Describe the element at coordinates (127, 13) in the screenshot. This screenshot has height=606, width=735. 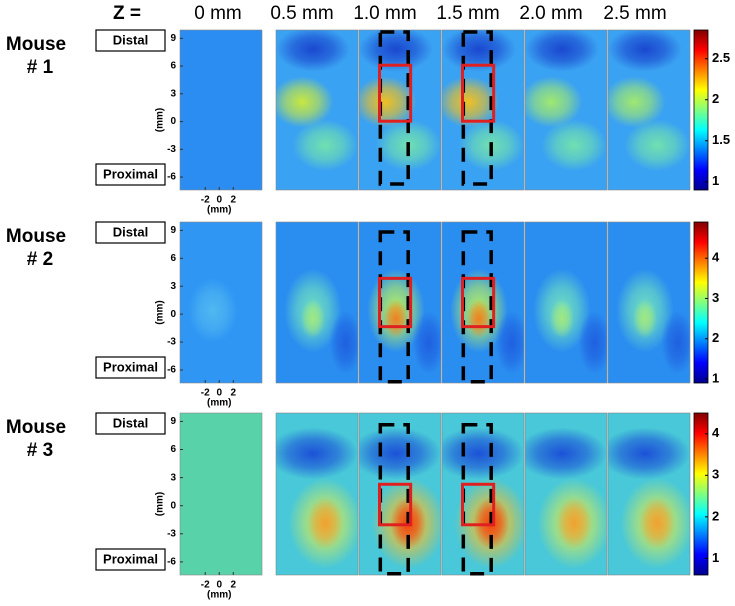
I see `z-label: Z =` at that location.